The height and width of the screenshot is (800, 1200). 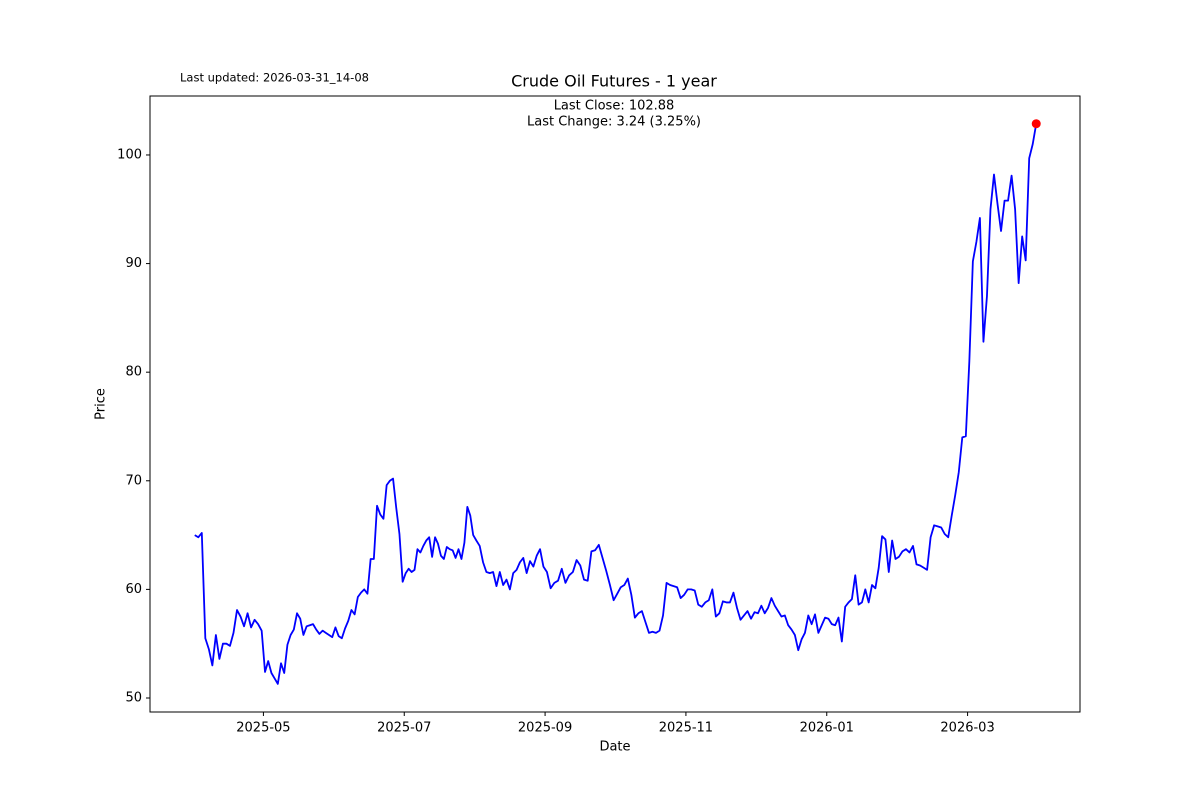 What do you see at coordinates (686, 728) in the screenshot?
I see `x-tick-label: 2025-11` at bounding box center [686, 728].